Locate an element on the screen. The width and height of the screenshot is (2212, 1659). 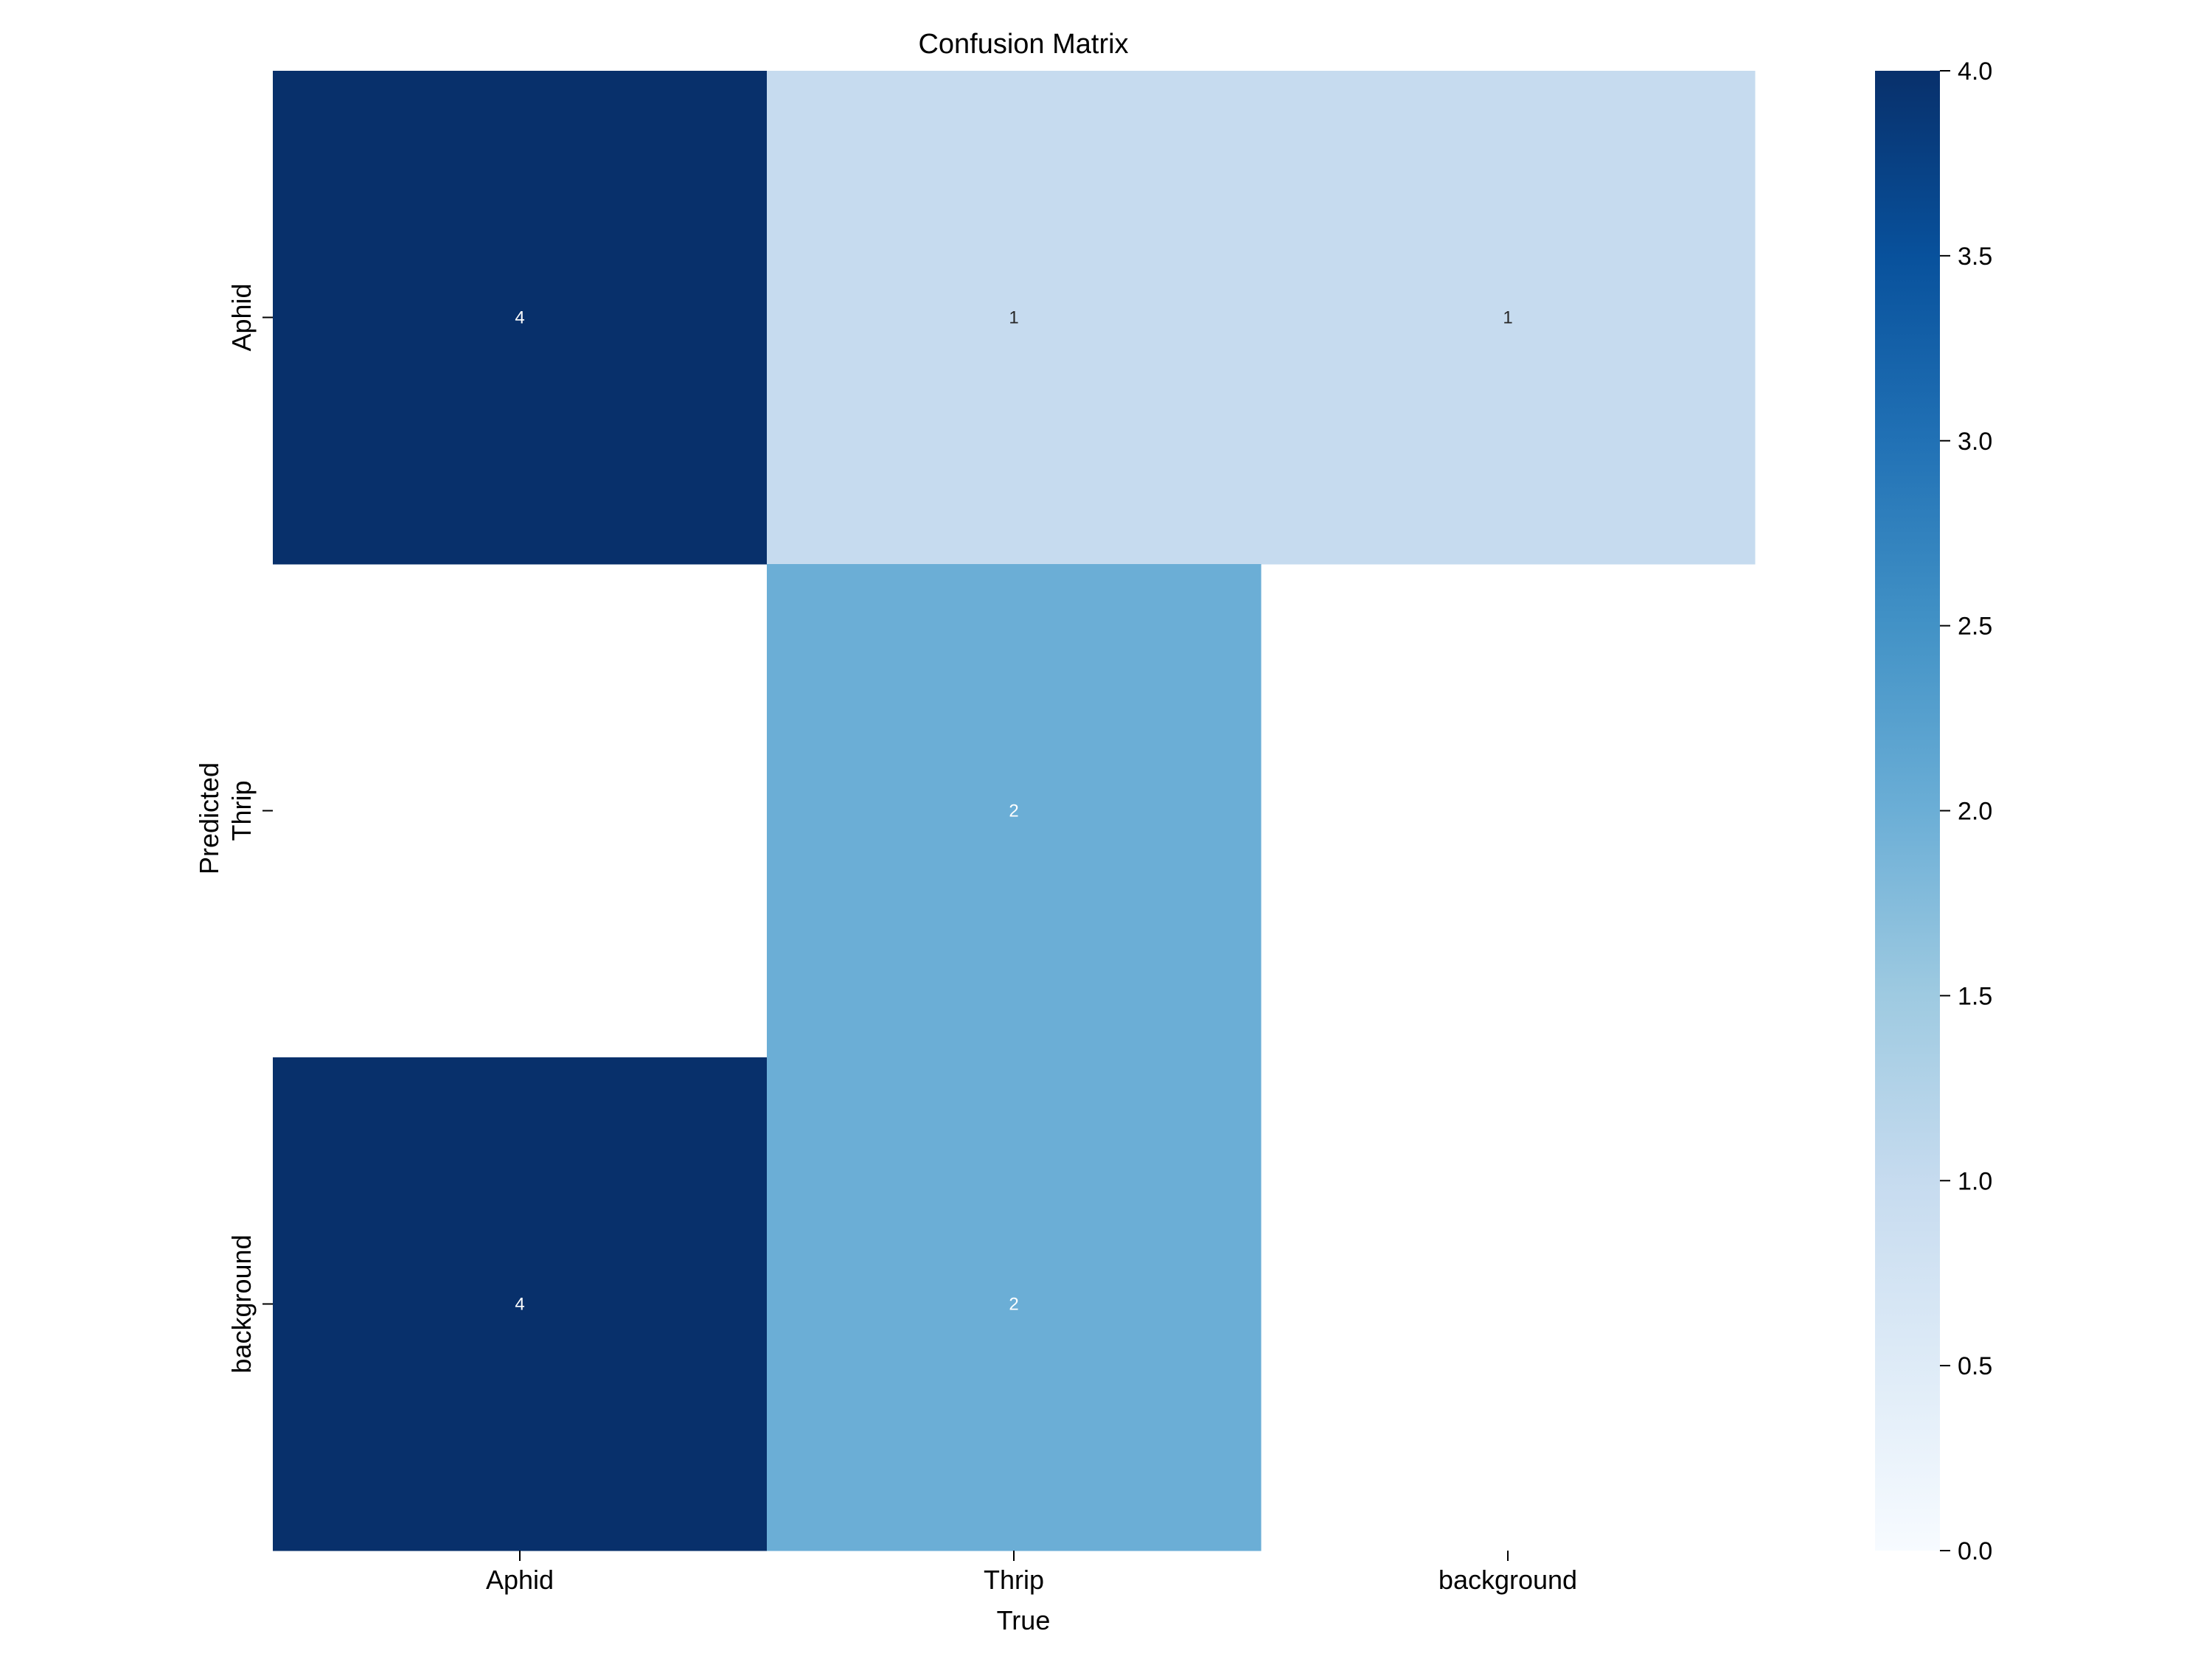
y-tick-label: background is located at coordinates (241, 1303).